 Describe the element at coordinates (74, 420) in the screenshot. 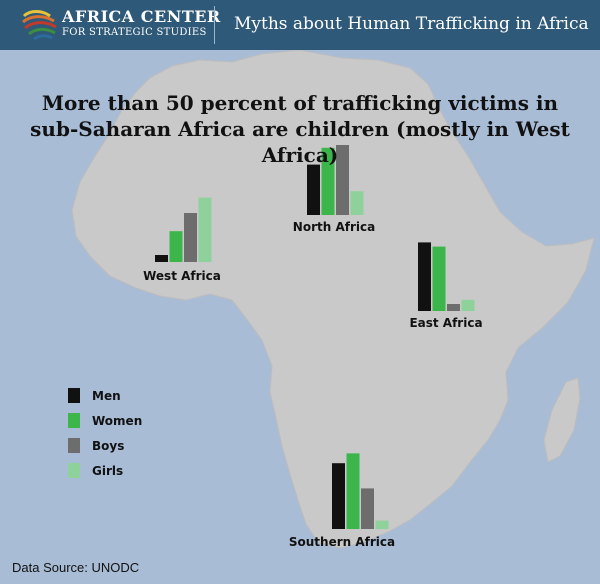

I see `legend-swatch-women` at that location.